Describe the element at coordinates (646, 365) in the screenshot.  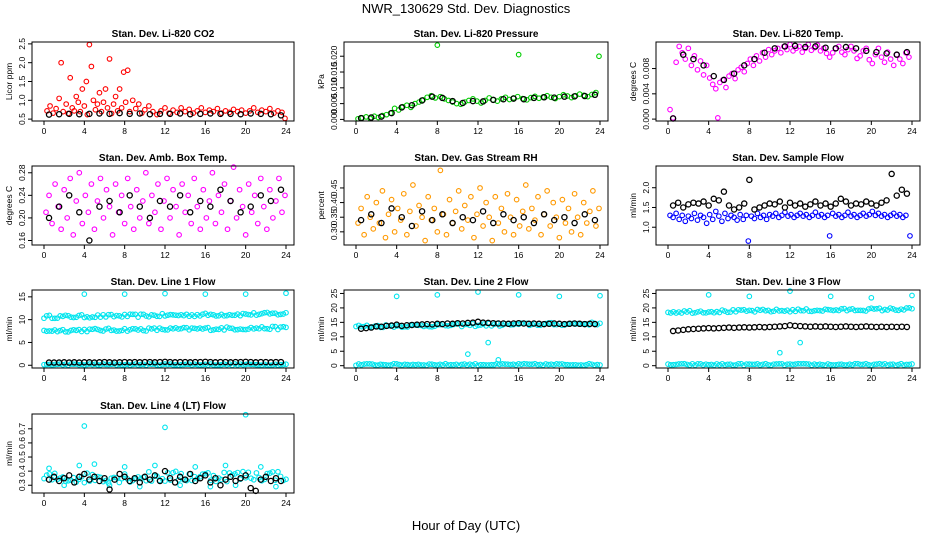
I see `y-tick-label: 0` at that location.